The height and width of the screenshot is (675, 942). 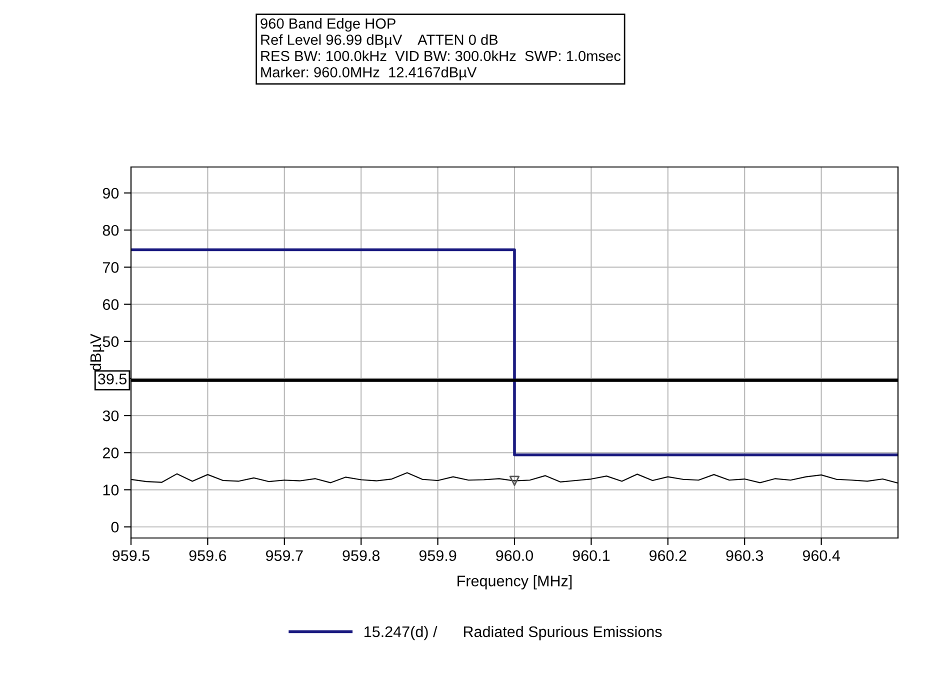 I want to click on y-axis-title: dBµV, so click(x=97, y=352).